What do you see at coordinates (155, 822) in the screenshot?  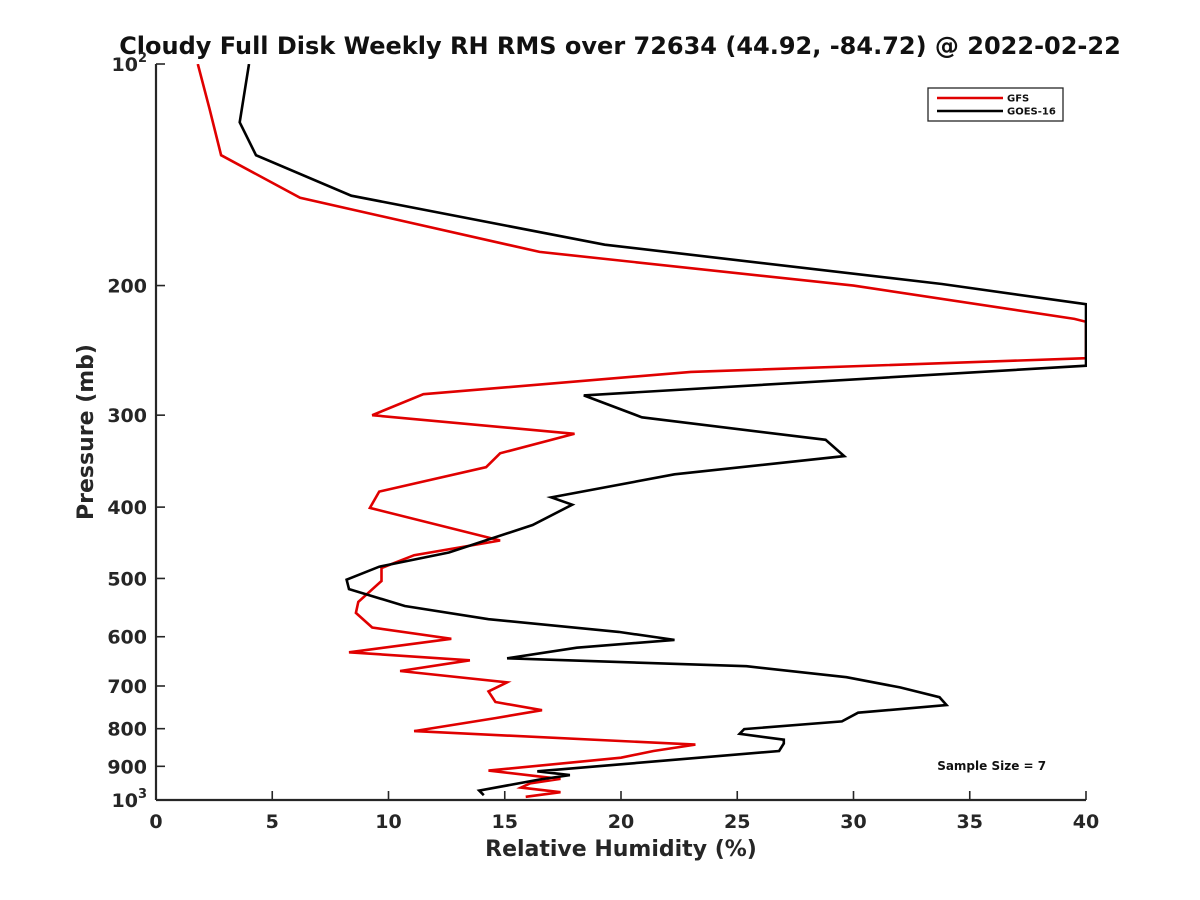 I see `x-tick-label-0: 0` at bounding box center [155, 822].